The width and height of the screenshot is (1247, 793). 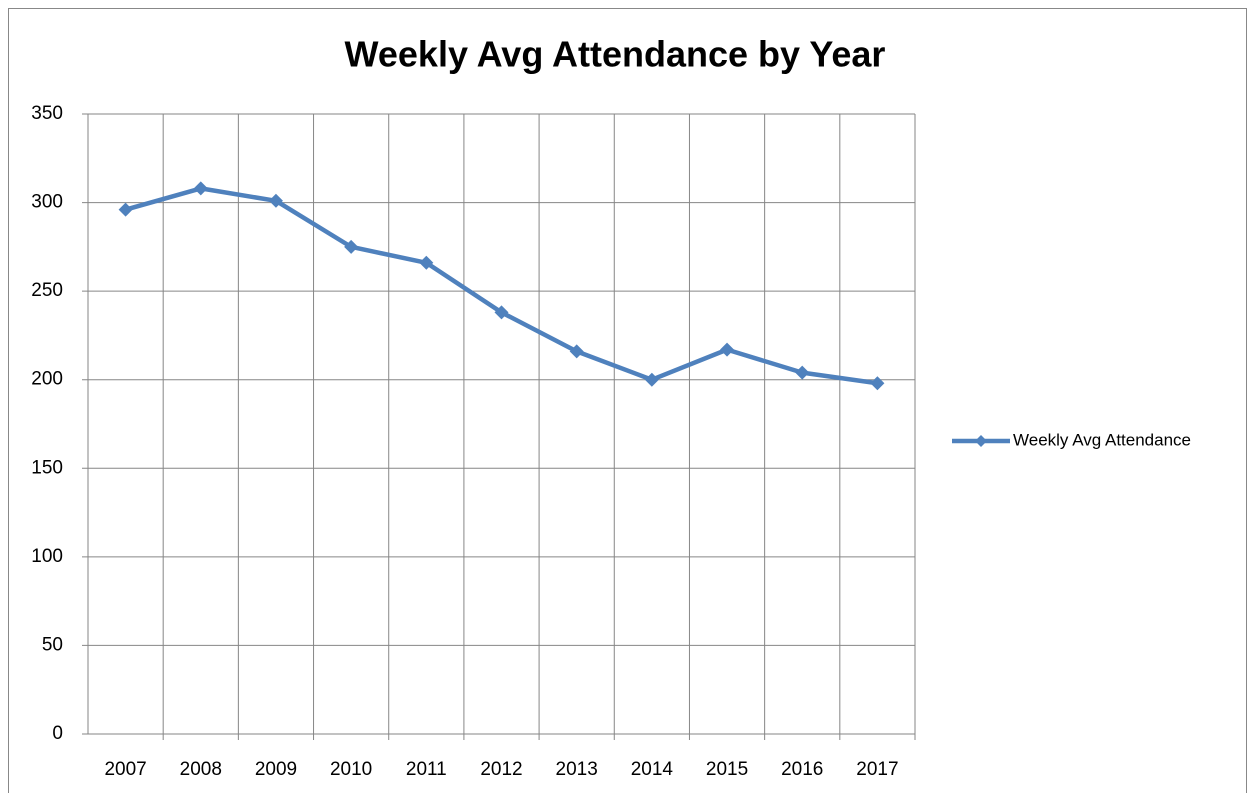 I want to click on x-tick-label: 2017, so click(x=877, y=769).